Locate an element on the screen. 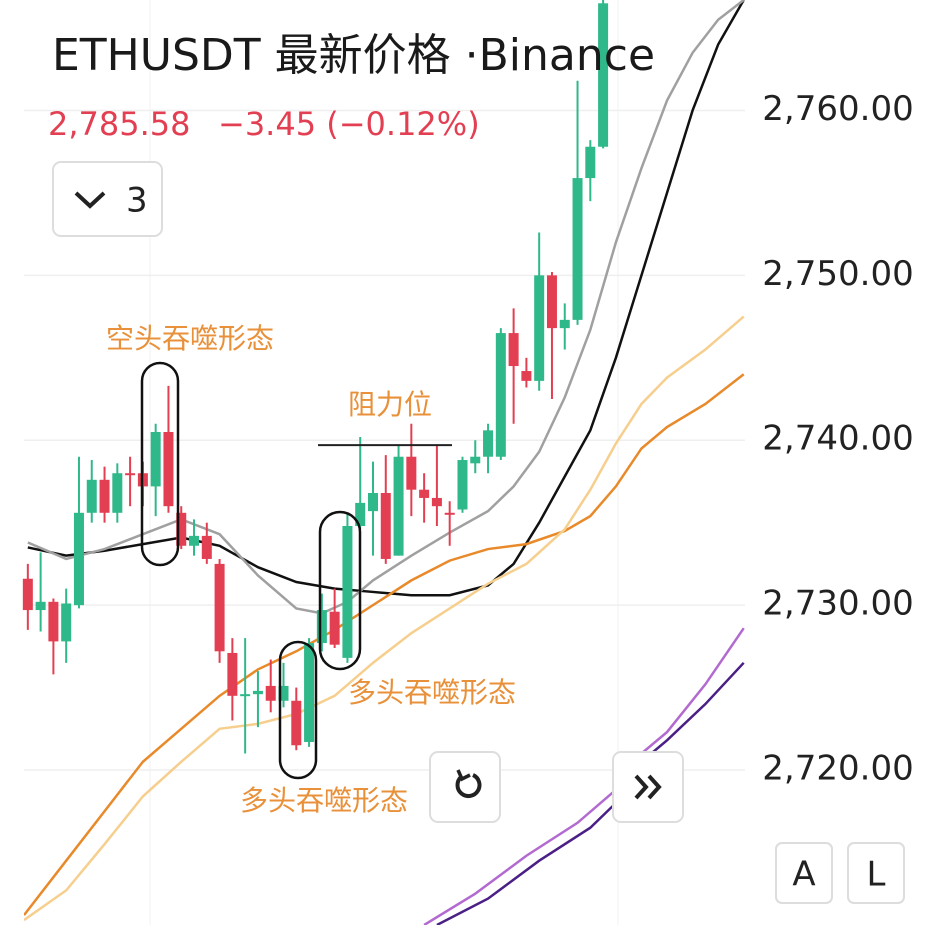 The image size is (936, 929). resistance-label: 阻力位 is located at coordinates (390, 404).